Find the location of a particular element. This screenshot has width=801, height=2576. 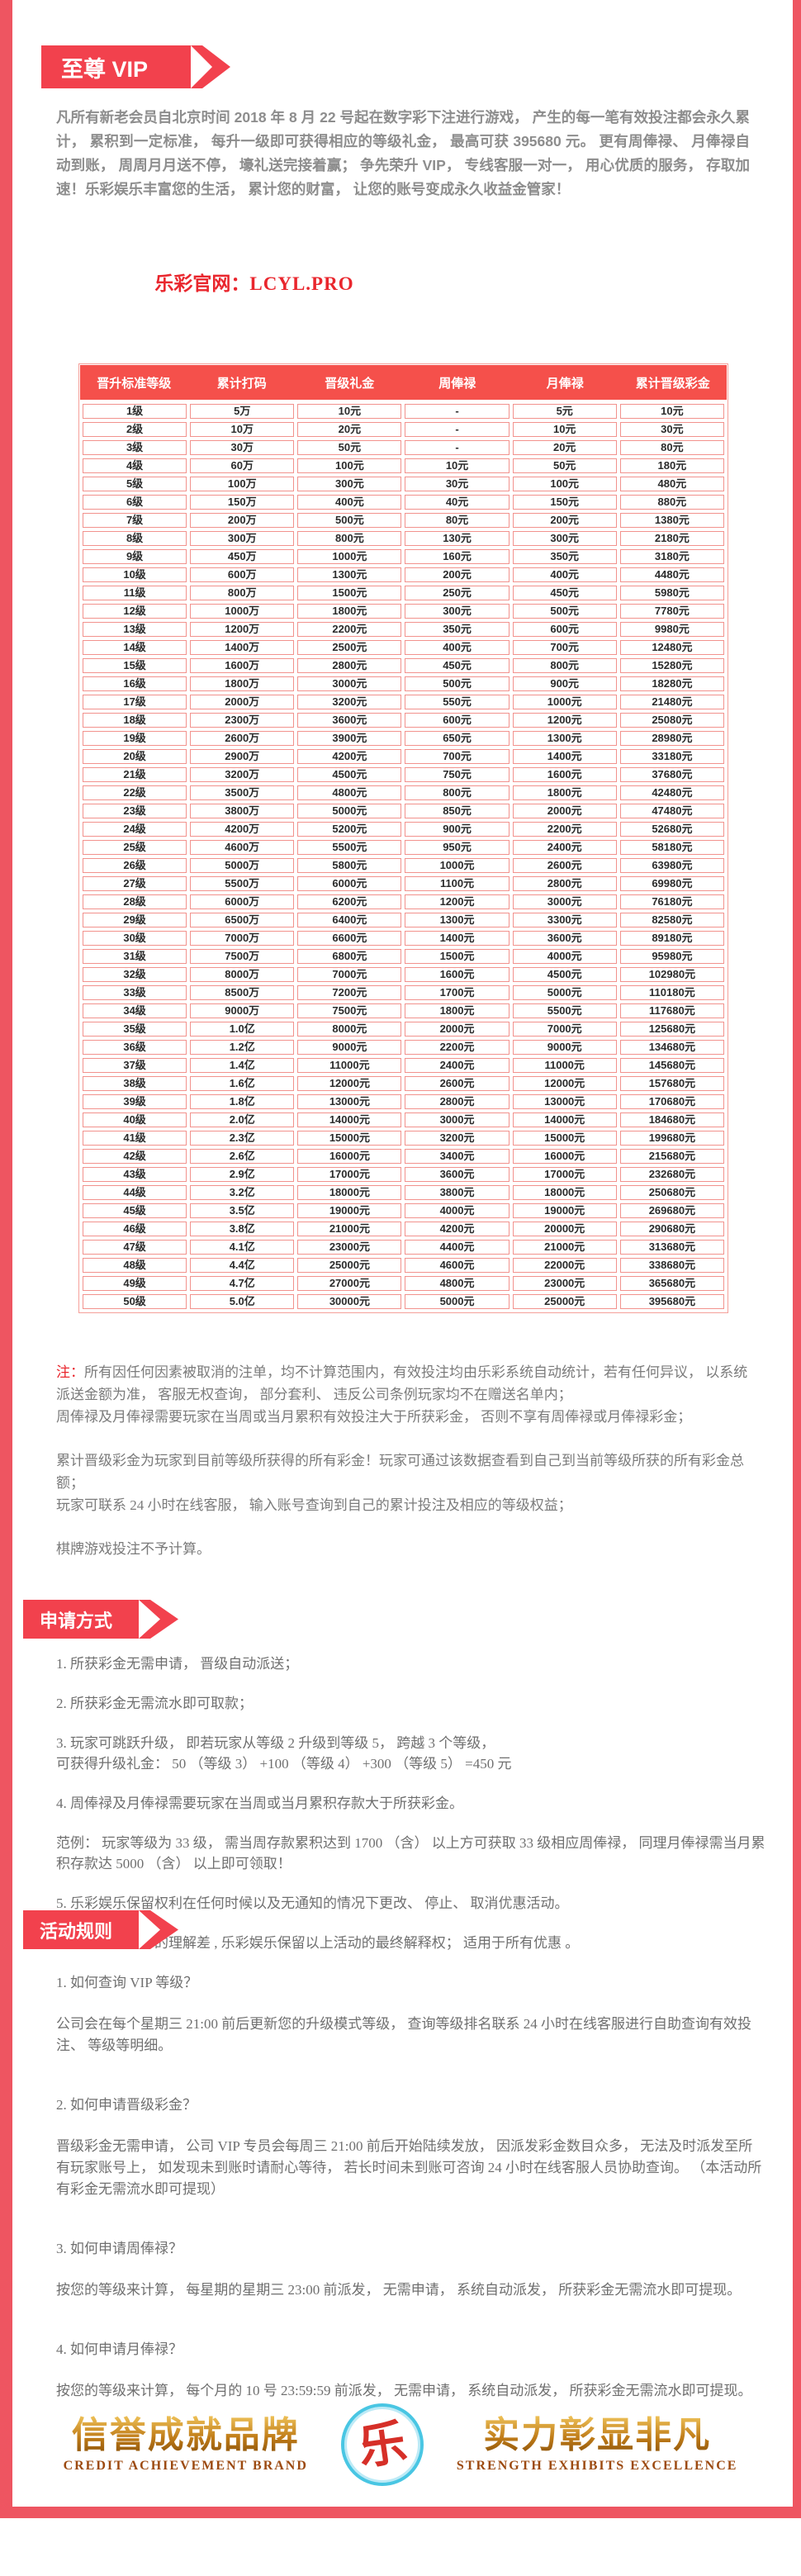

table-cell: 1.8亿 is located at coordinates (243, 1101).